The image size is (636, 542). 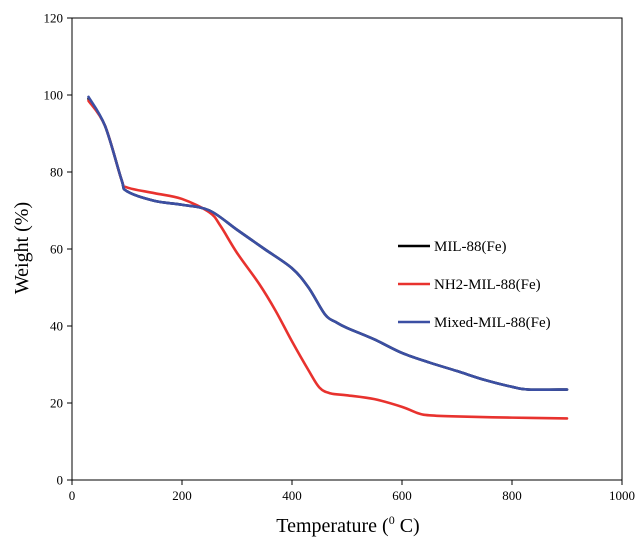 I want to click on x-axis-title-suffix: C), so click(x=407, y=526).